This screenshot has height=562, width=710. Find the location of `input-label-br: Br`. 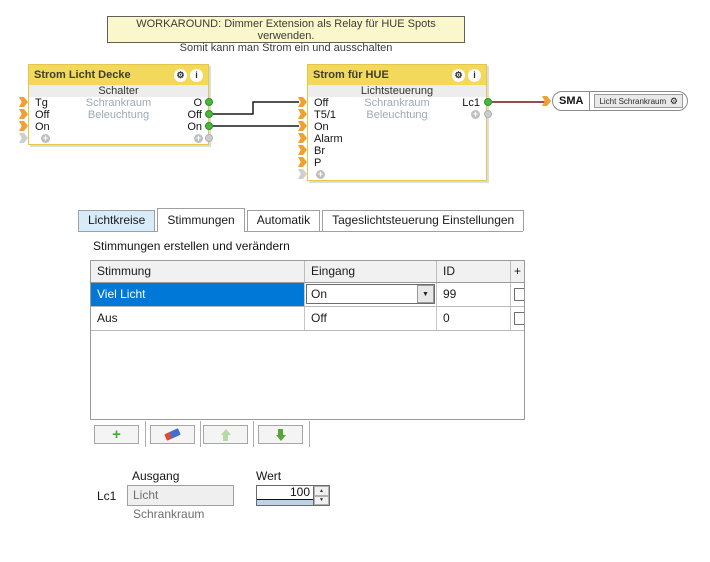

input-label-br: Br is located at coordinates (319, 151).